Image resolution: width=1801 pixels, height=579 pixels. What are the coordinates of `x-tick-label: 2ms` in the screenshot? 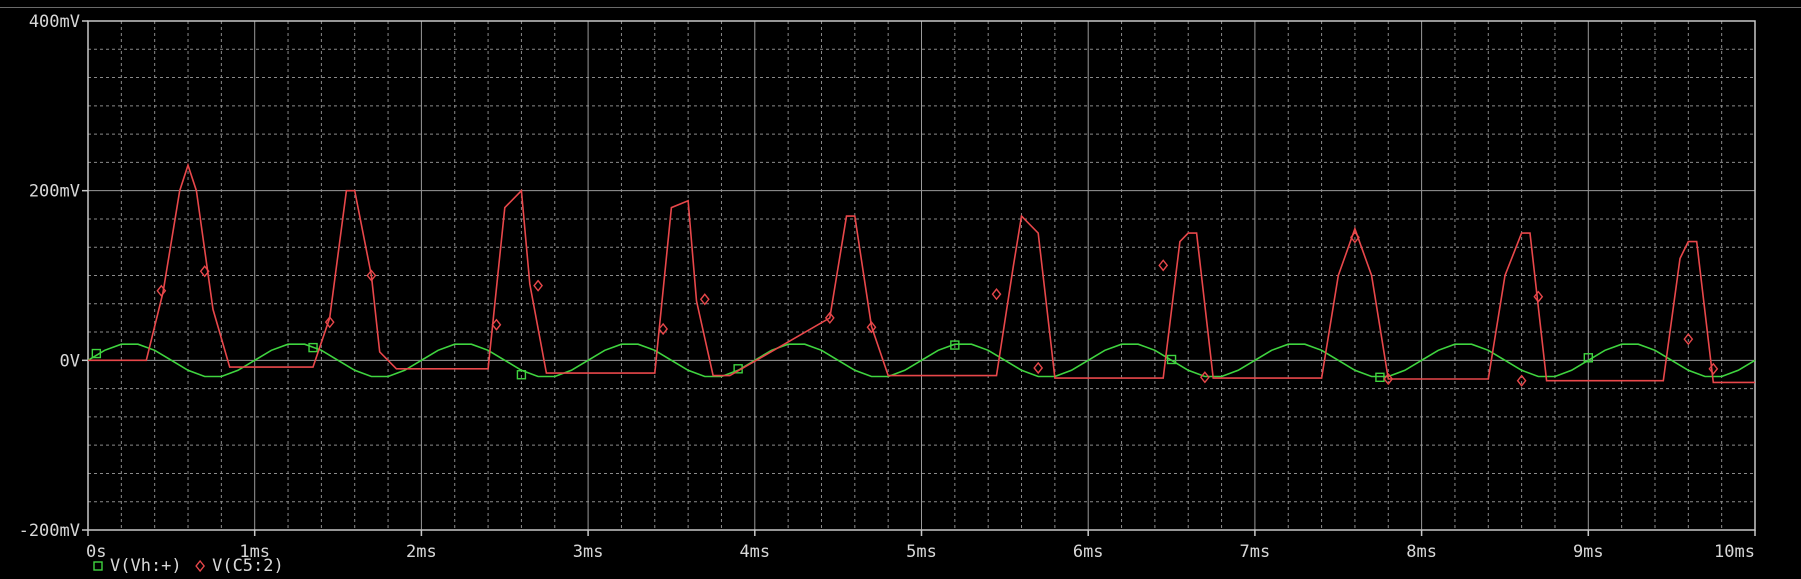 It's located at (421, 552).